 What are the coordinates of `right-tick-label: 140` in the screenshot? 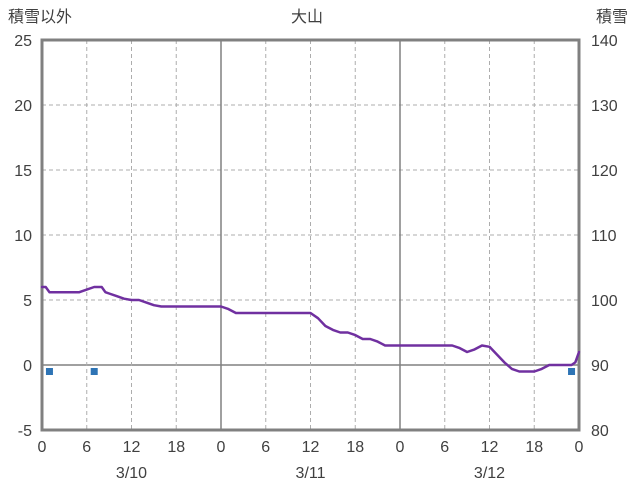 It's located at (604, 41).